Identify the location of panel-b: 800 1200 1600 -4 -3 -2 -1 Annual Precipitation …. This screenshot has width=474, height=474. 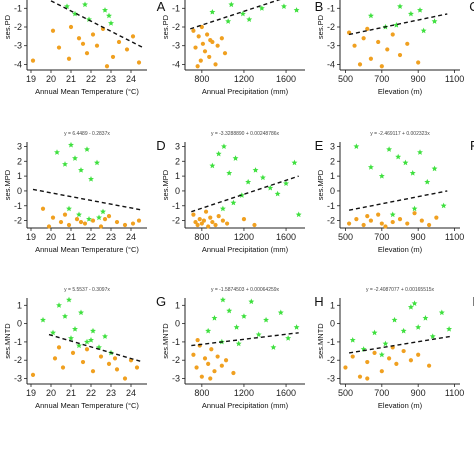
(242, 48).